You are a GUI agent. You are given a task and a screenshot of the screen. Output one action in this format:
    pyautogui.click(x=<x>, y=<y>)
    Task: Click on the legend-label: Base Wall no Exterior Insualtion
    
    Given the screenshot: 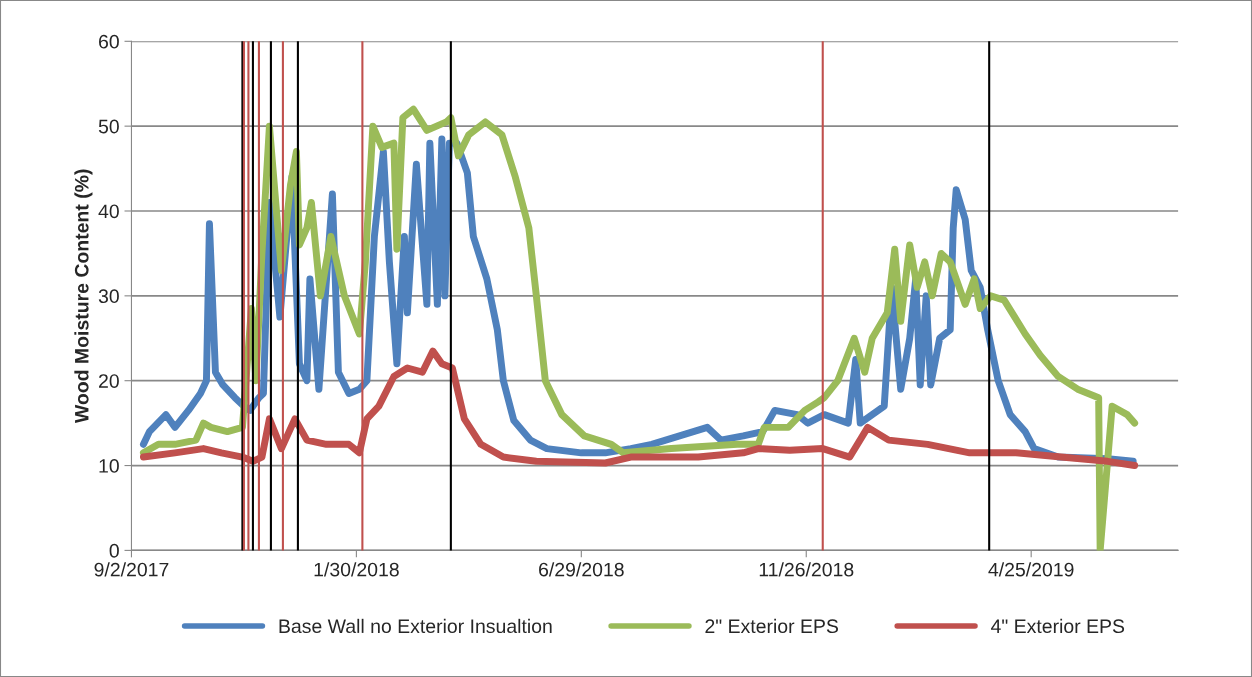 What is the action you would take?
    pyautogui.click(x=415, y=626)
    